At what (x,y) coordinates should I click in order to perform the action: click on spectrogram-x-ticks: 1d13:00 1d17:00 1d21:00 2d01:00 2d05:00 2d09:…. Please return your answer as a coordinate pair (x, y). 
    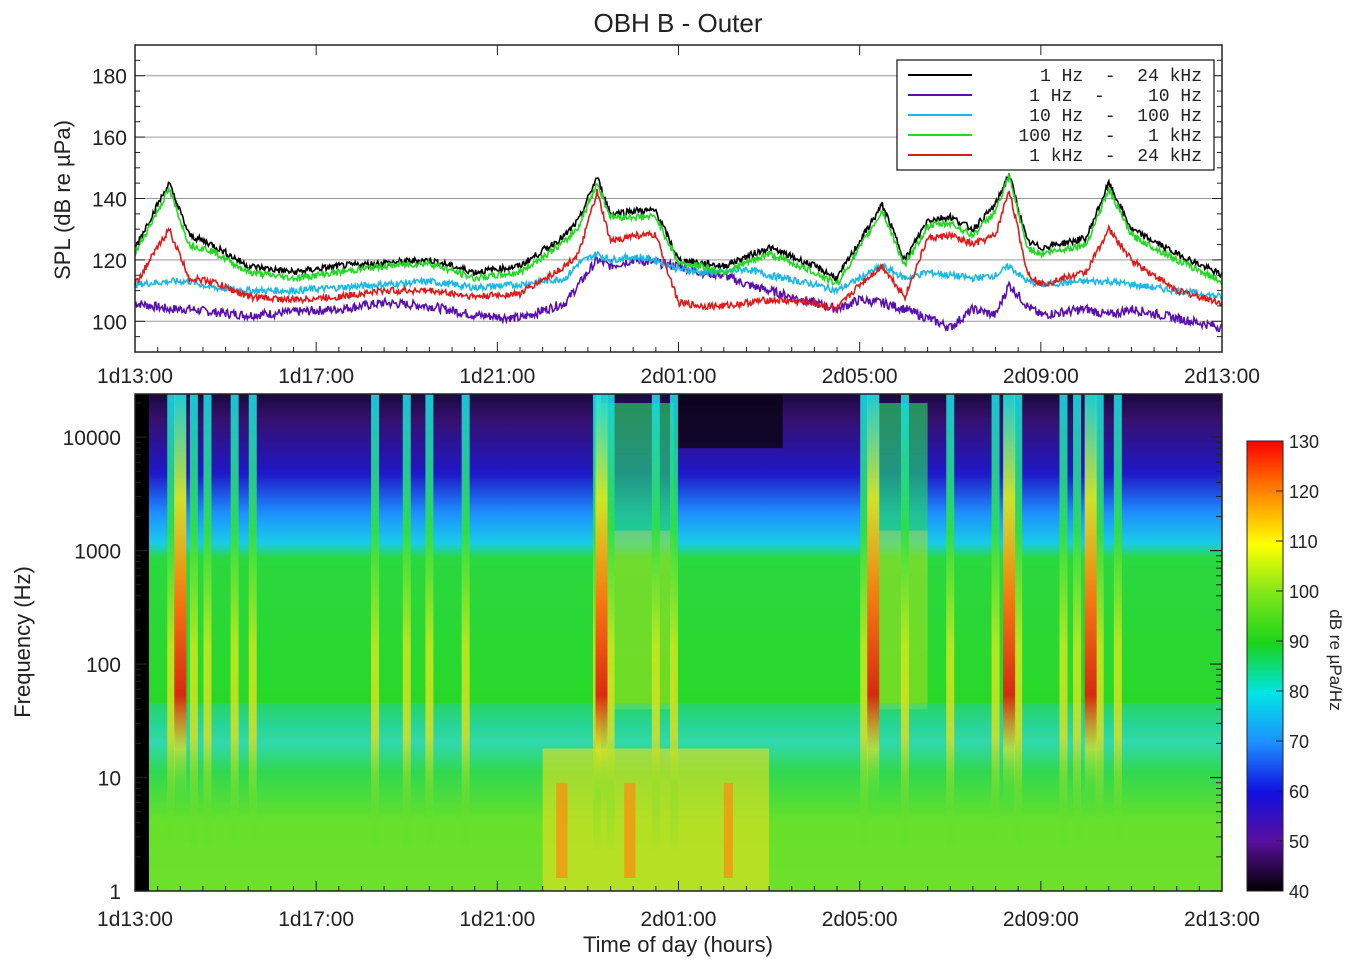
    Looking at the image, I should click on (678, 906).